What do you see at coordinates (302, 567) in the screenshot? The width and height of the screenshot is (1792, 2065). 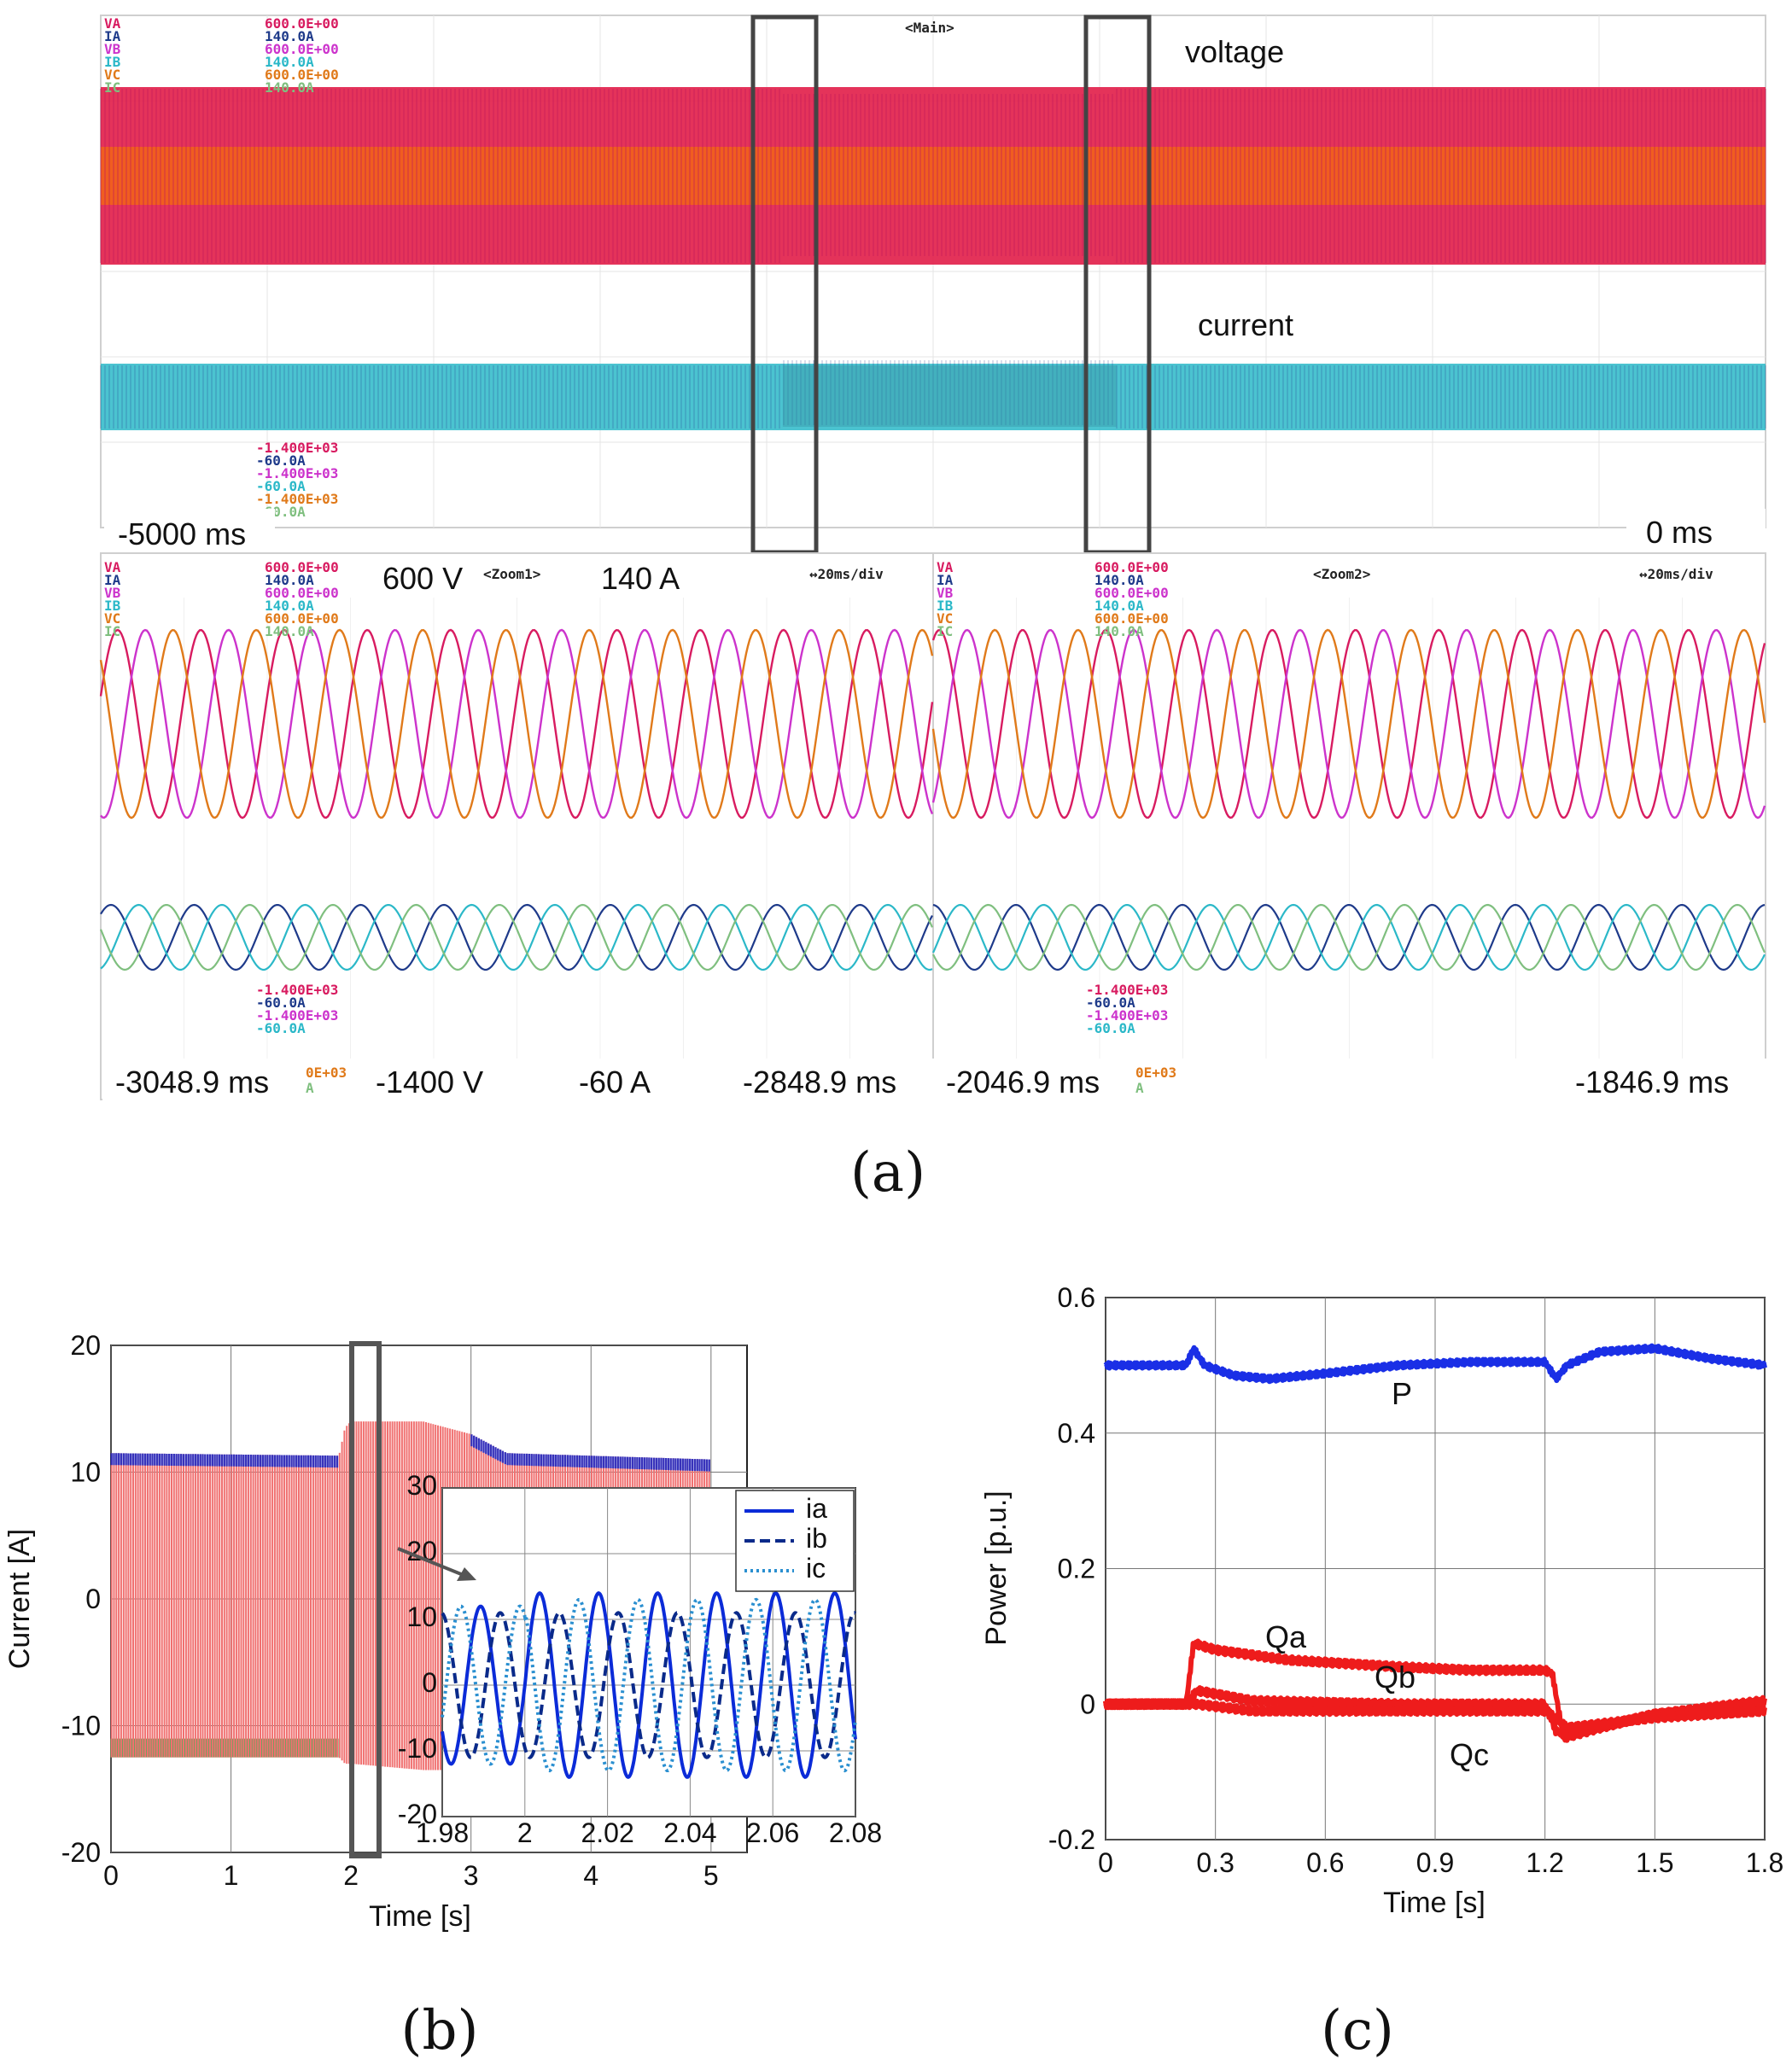 I see `zoom1-scale-top-va: 600.0E+00` at bounding box center [302, 567].